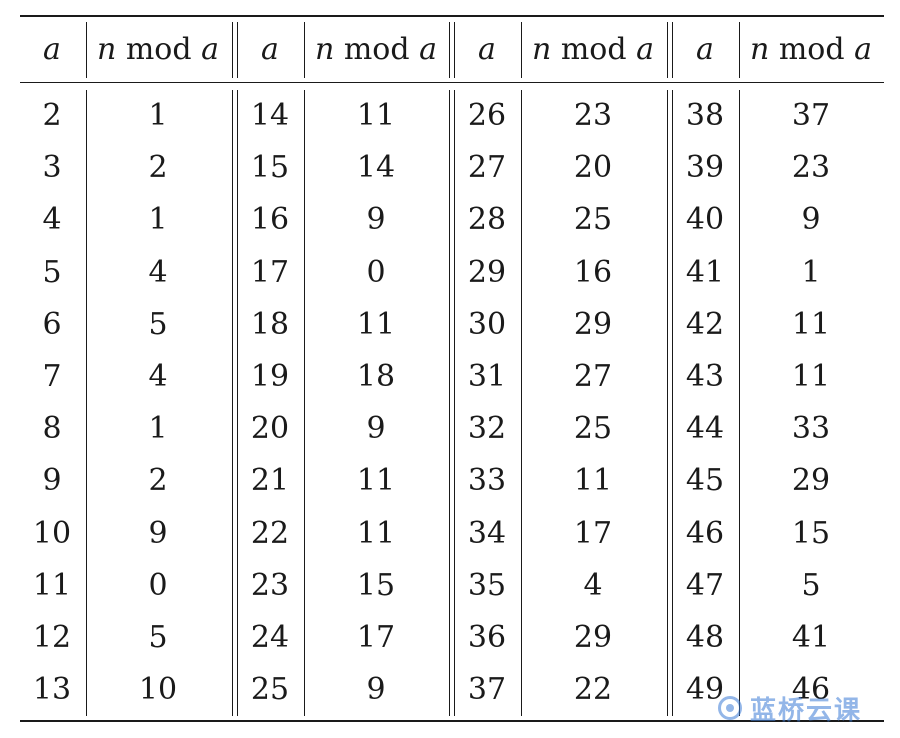 The height and width of the screenshot is (738, 900). What do you see at coordinates (270, 585) in the screenshot?
I see `cell-a: 23` at bounding box center [270, 585].